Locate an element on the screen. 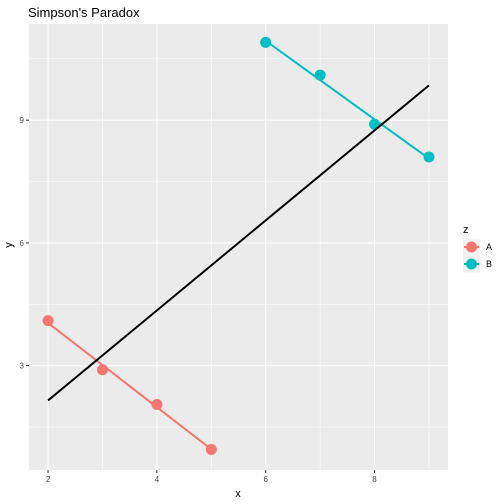 Image resolution: width=504 pixels, height=504 pixels. series-B is located at coordinates (347, 99).